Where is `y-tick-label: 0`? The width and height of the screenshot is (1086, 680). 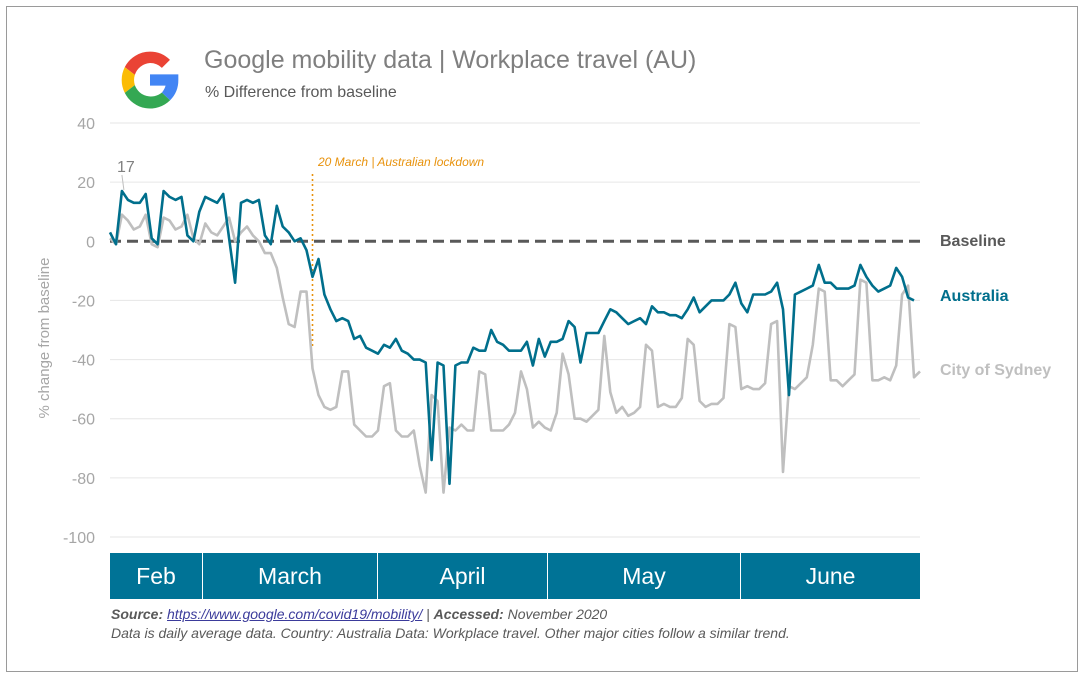
y-tick-label: 0 is located at coordinates (90, 242).